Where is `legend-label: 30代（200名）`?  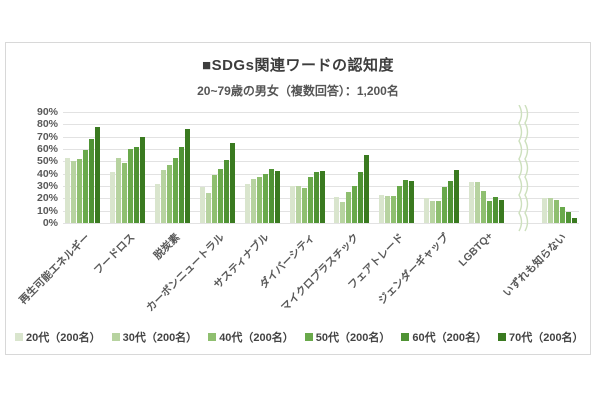 legend-label: 30代（200名） is located at coordinates (160, 338).